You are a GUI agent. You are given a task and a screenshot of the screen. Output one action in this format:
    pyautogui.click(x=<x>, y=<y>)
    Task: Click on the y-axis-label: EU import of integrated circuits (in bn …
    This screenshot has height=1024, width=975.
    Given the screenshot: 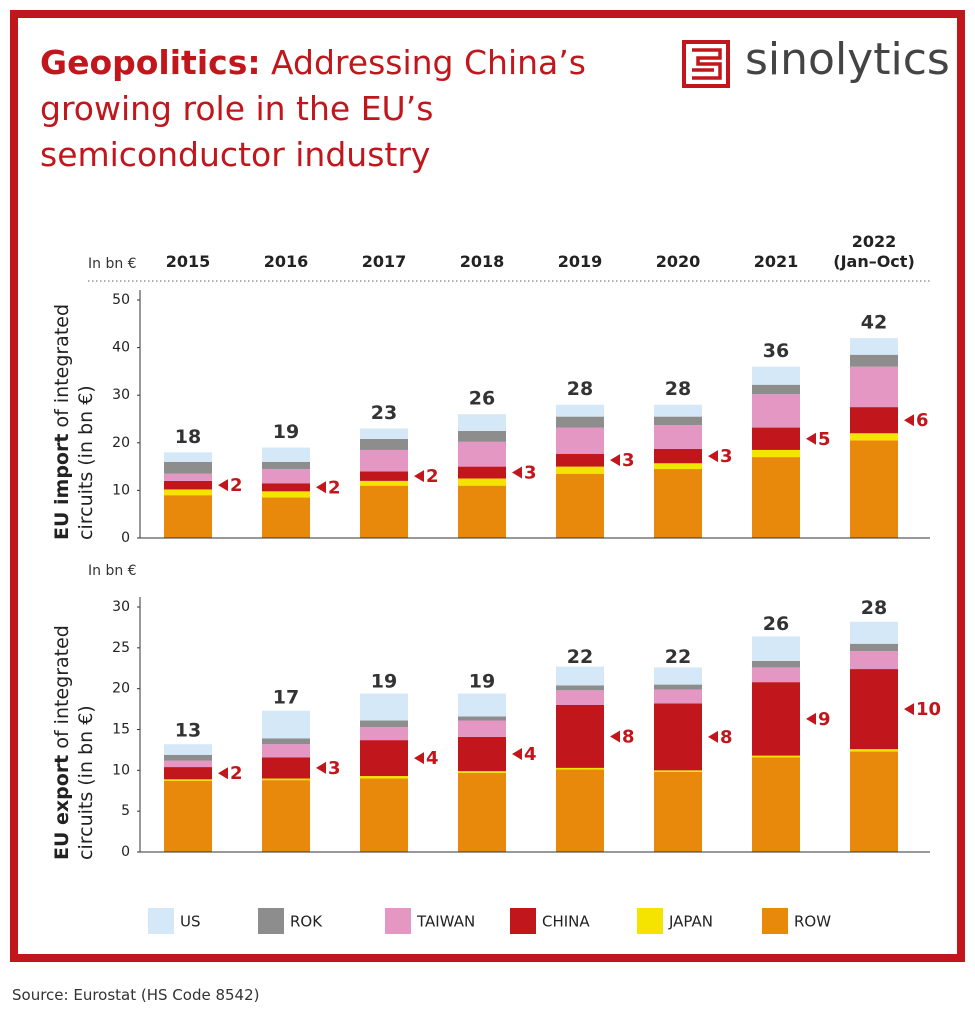 What is the action you would take?
    pyautogui.click(x=74, y=410)
    